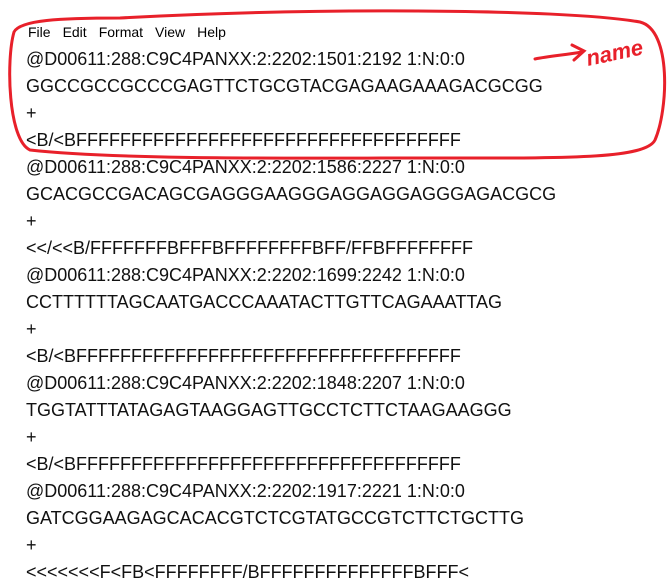 The height and width of the screenshot is (586, 670). What do you see at coordinates (211, 32) in the screenshot?
I see `menu-item: Help` at bounding box center [211, 32].